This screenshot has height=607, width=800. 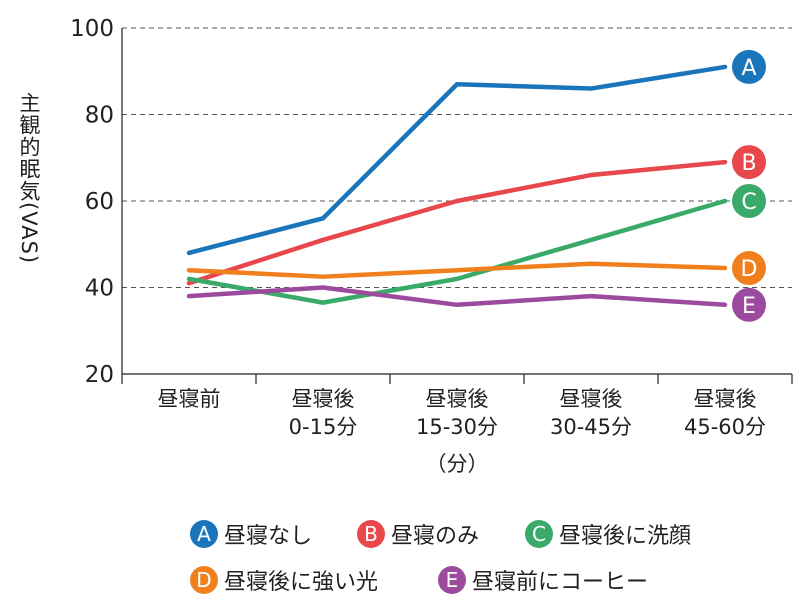 I want to click on y-tick-label-80: 80, so click(x=99, y=116).